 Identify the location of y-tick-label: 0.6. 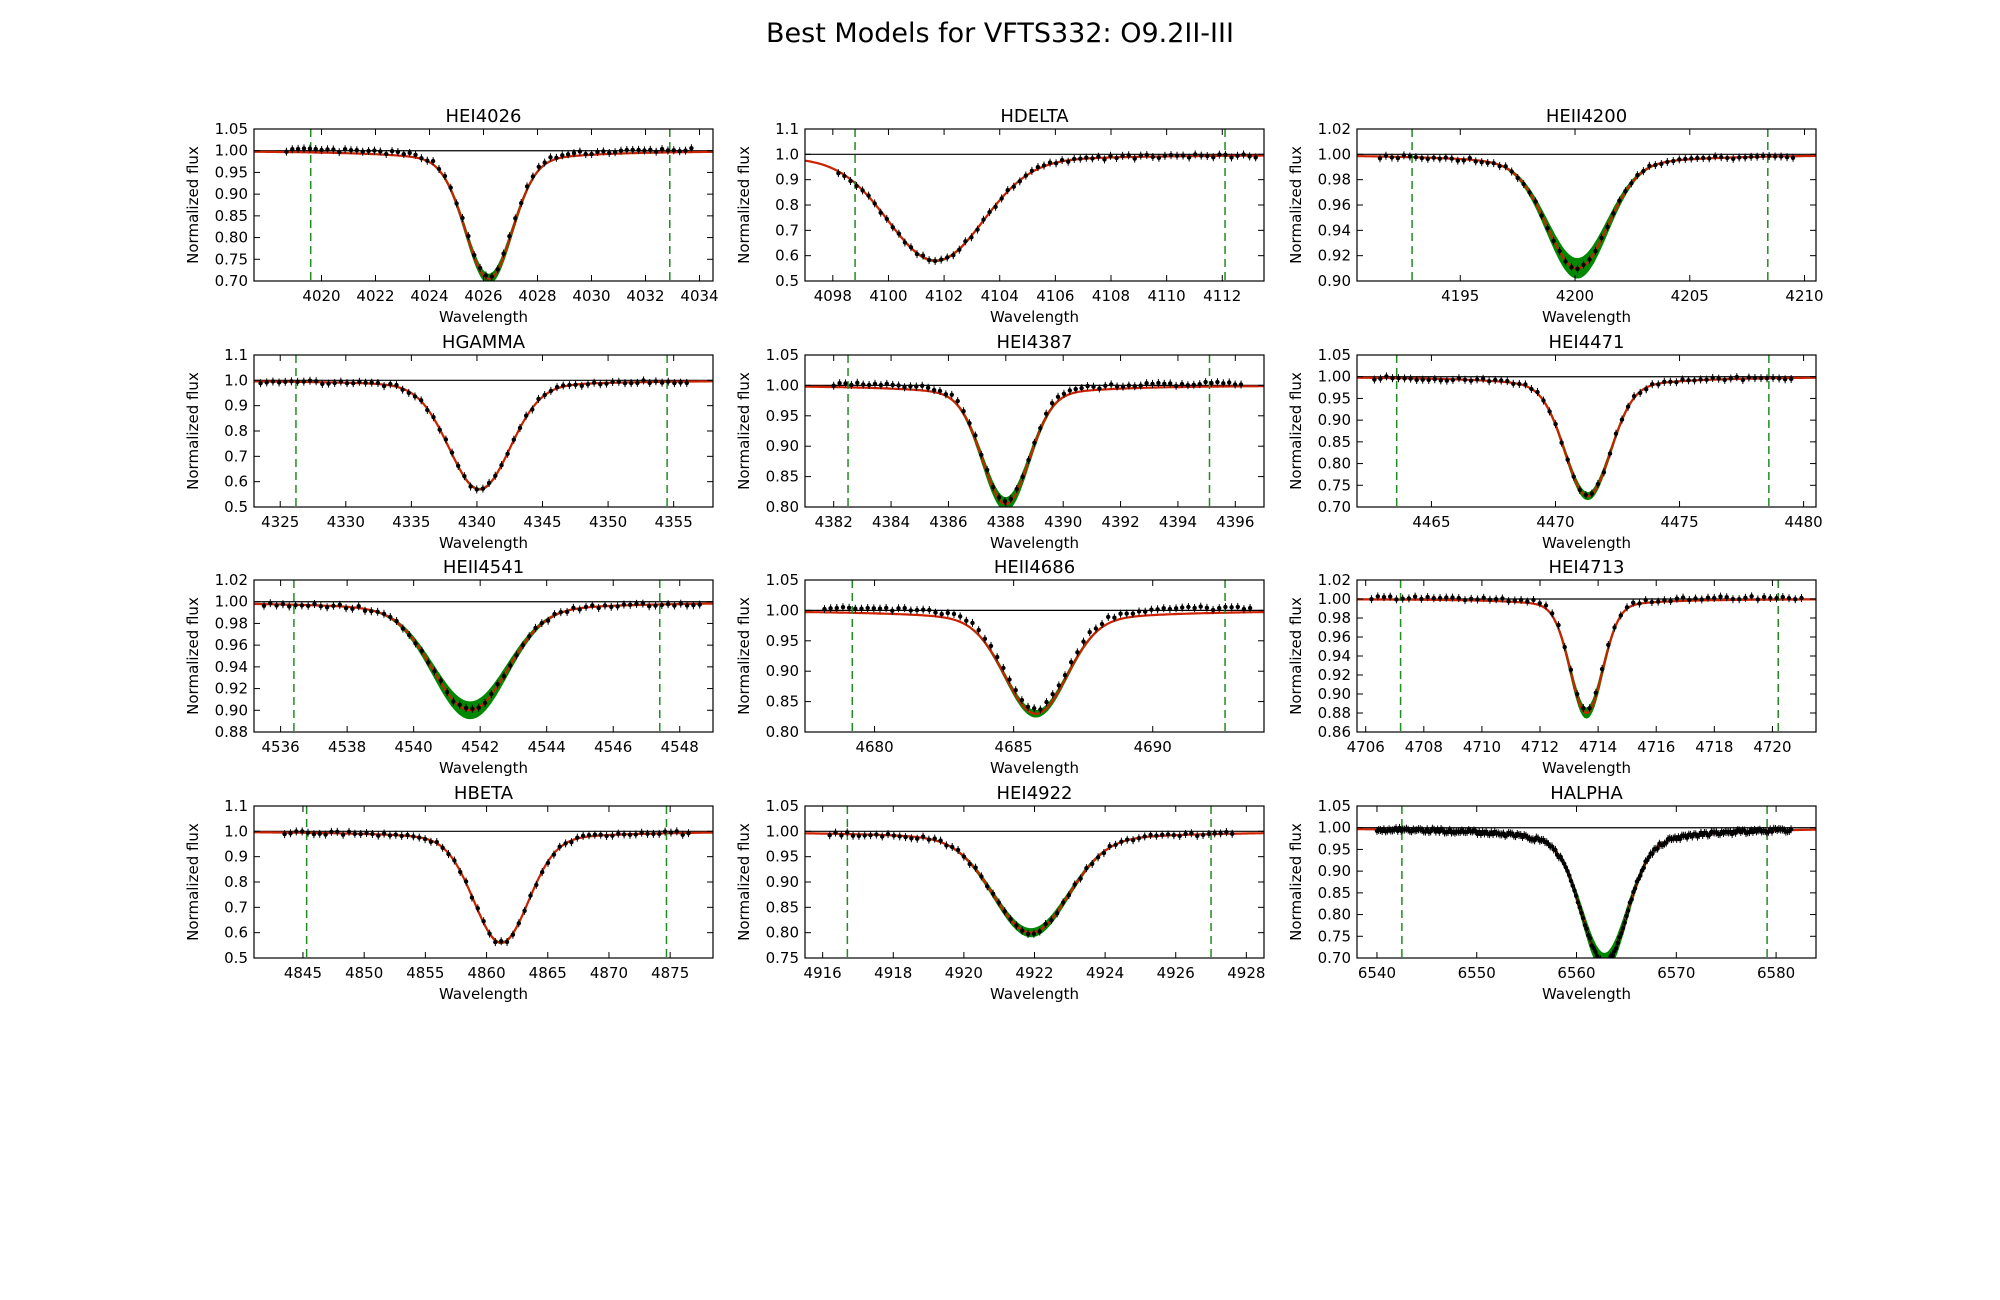
(236, 933).